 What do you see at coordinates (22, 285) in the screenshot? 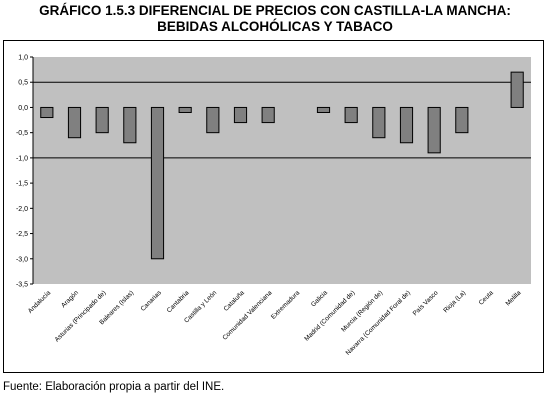
I see `y-tick-label: -3,5` at bounding box center [22, 285].